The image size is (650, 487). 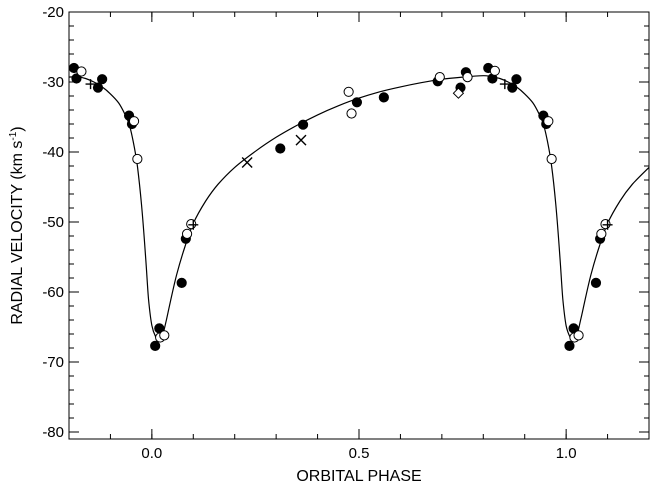 What do you see at coordinates (151, 453) in the screenshot?
I see `x-tick-label: 0.0` at bounding box center [151, 453].